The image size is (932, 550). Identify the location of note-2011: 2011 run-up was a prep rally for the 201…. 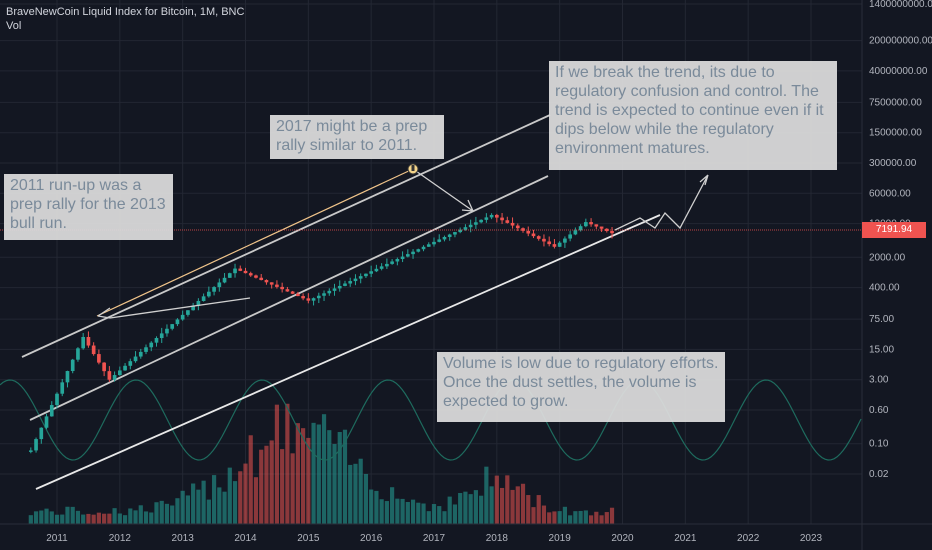
(88, 207).